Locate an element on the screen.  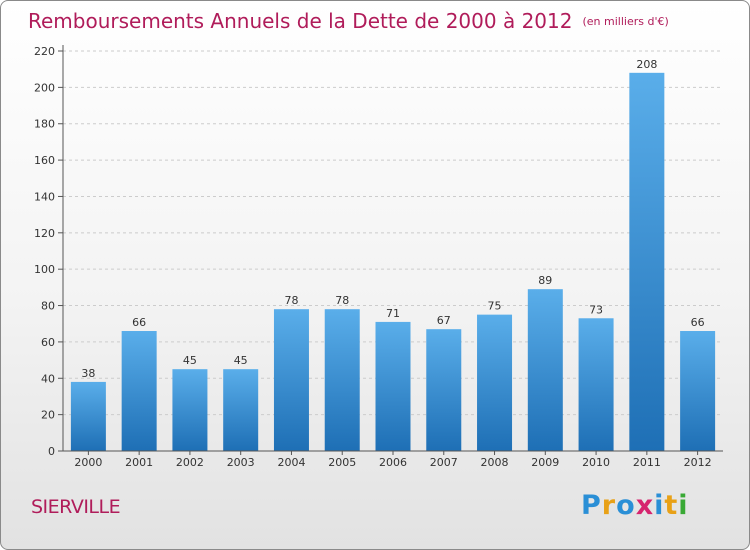
x-tick-label-2004: 2004 is located at coordinates (291, 462).